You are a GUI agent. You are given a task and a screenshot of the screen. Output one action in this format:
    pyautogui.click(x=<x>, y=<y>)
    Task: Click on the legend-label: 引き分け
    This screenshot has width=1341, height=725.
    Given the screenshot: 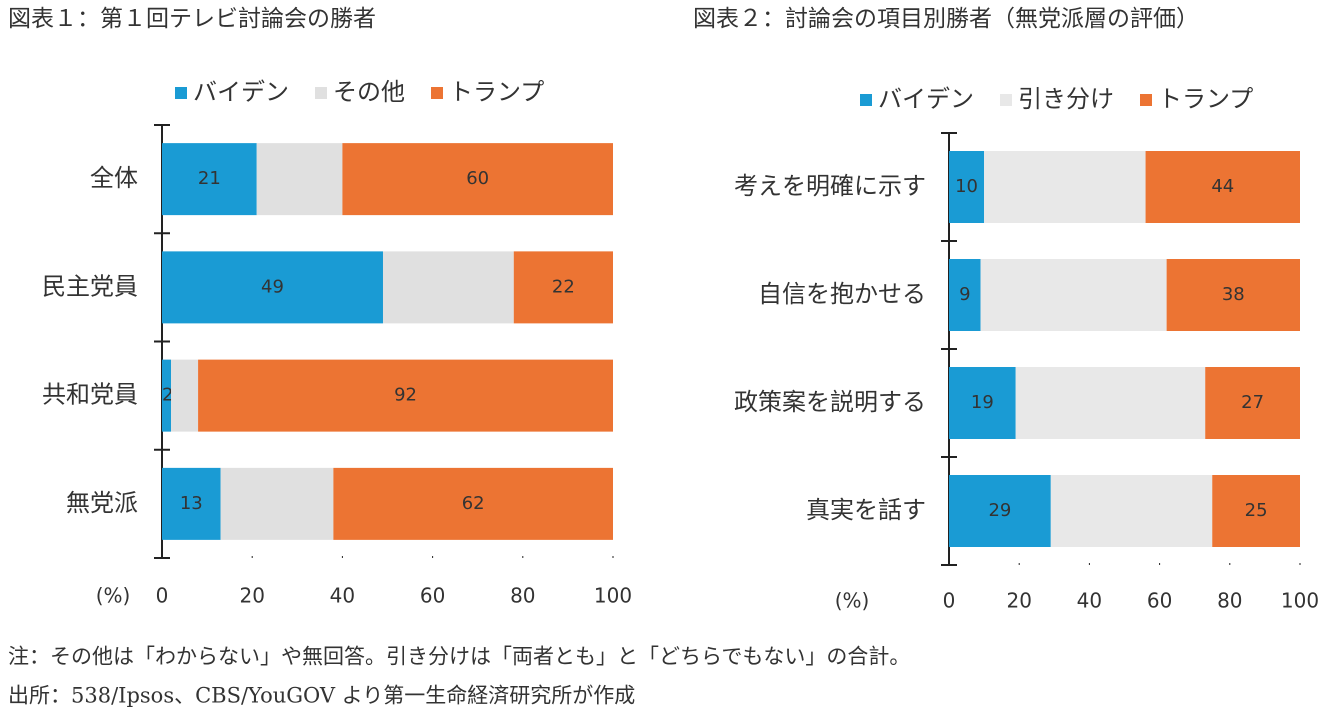 What is the action you would take?
    pyautogui.click(x=1066, y=99)
    